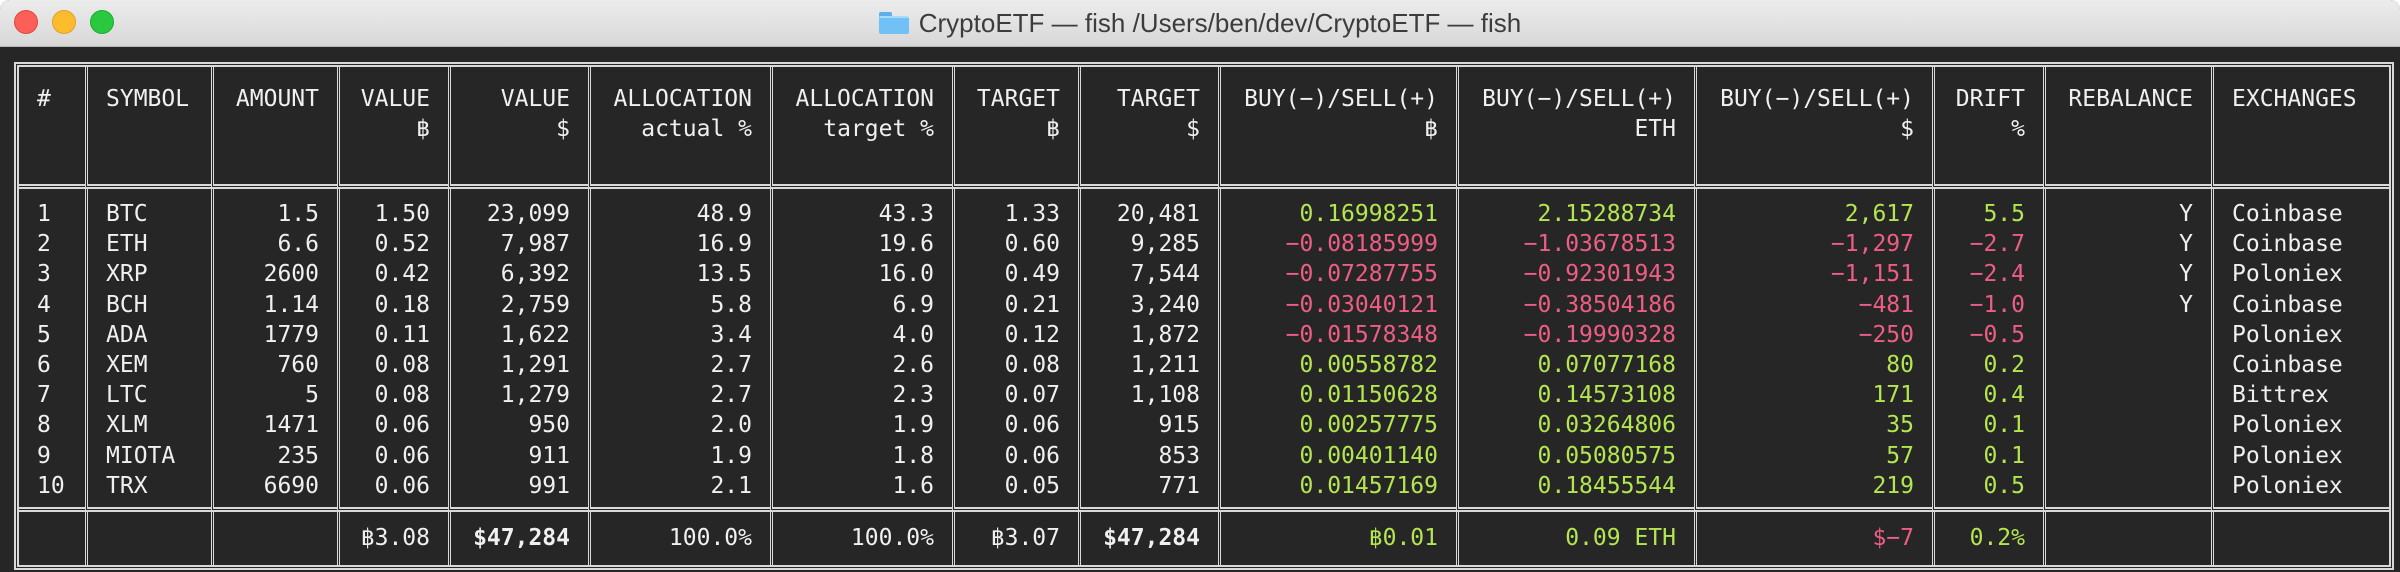 The image size is (2400, 572). What do you see at coordinates (1361, 304) in the screenshot?
I see `table-cell: −0.03040121` at bounding box center [1361, 304].